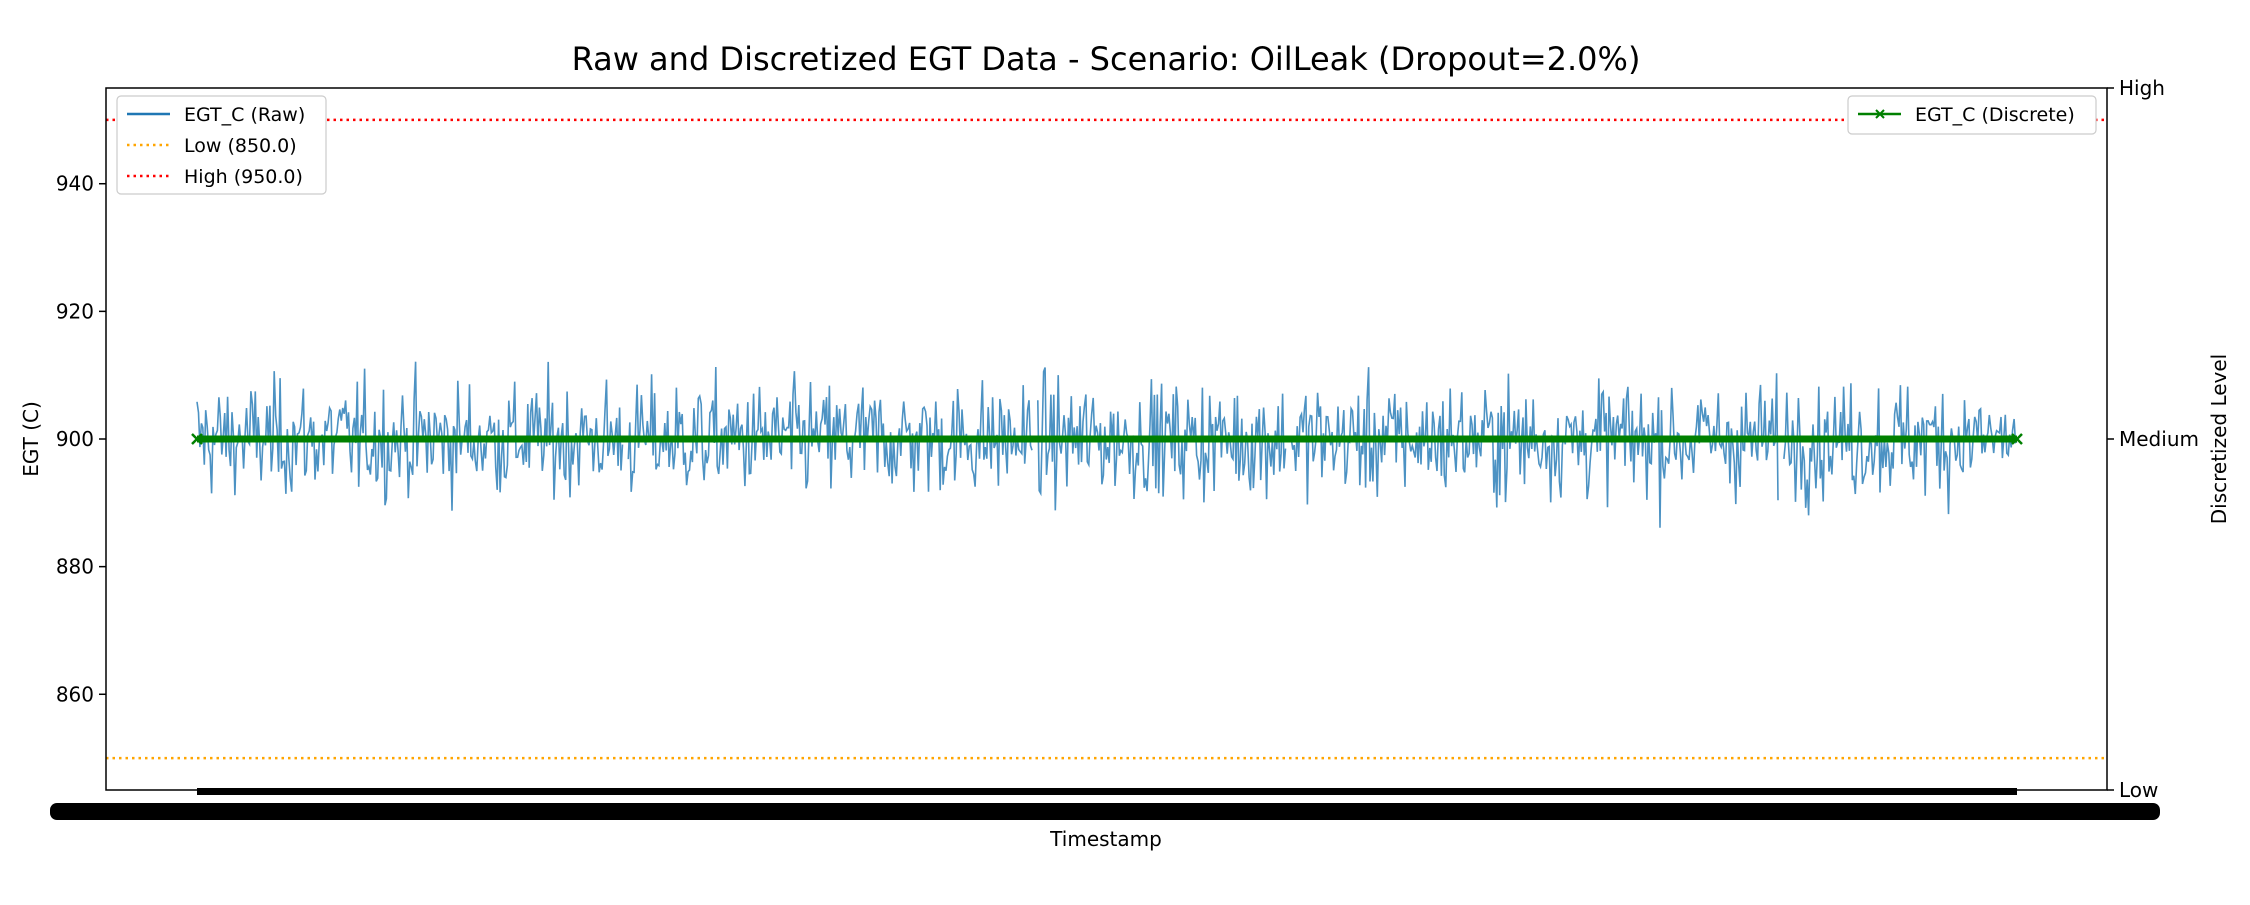 The height and width of the screenshot is (905, 2250). I want to click on y-axis-left: 860 880 900 920 940, so click(81, 439).